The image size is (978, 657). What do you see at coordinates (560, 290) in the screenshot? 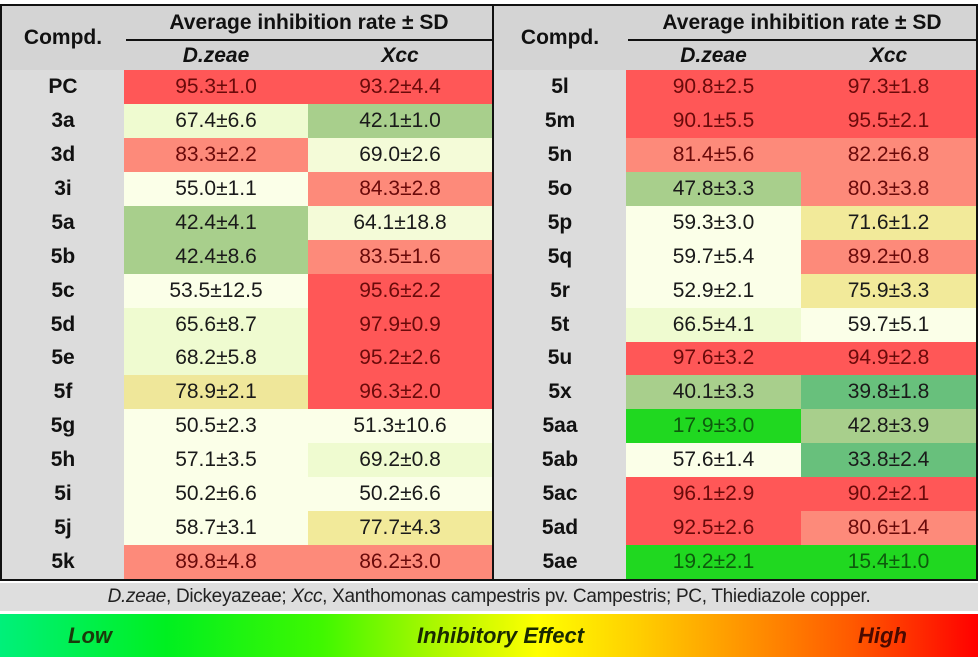
I see `compound-name: 5r` at bounding box center [560, 290].